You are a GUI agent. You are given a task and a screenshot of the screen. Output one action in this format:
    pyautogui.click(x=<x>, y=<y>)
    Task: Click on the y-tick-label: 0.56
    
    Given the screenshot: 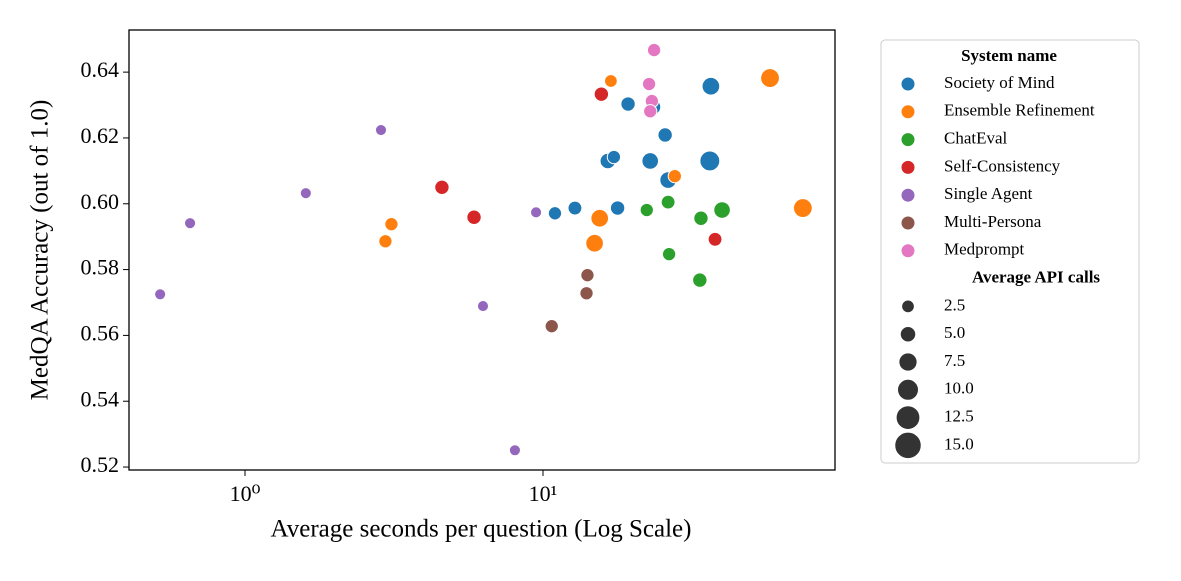 What is the action you would take?
    pyautogui.click(x=100, y=332)
    